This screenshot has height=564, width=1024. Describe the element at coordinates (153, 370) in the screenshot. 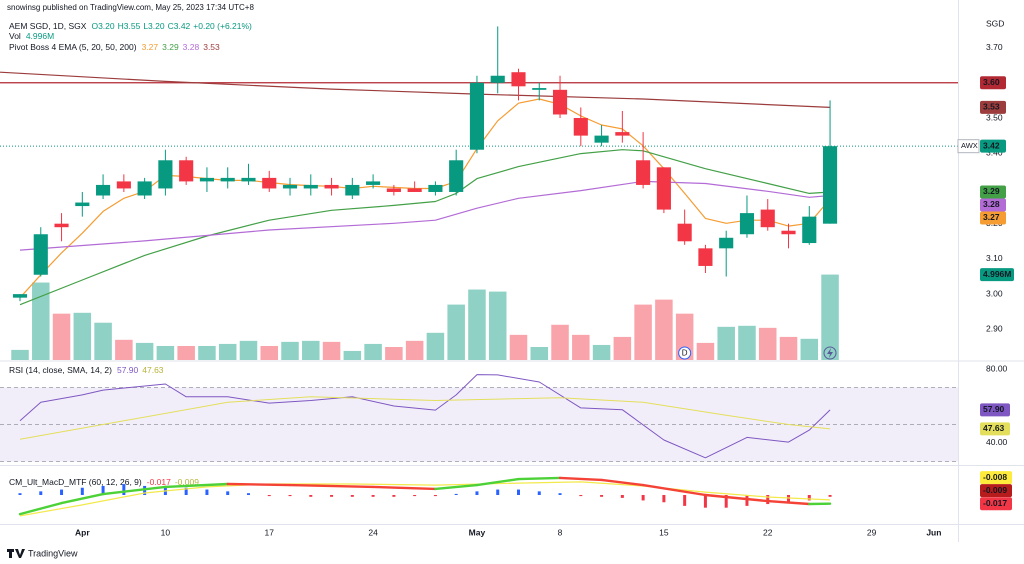

I see `rsi-value: 47.63` at that location.